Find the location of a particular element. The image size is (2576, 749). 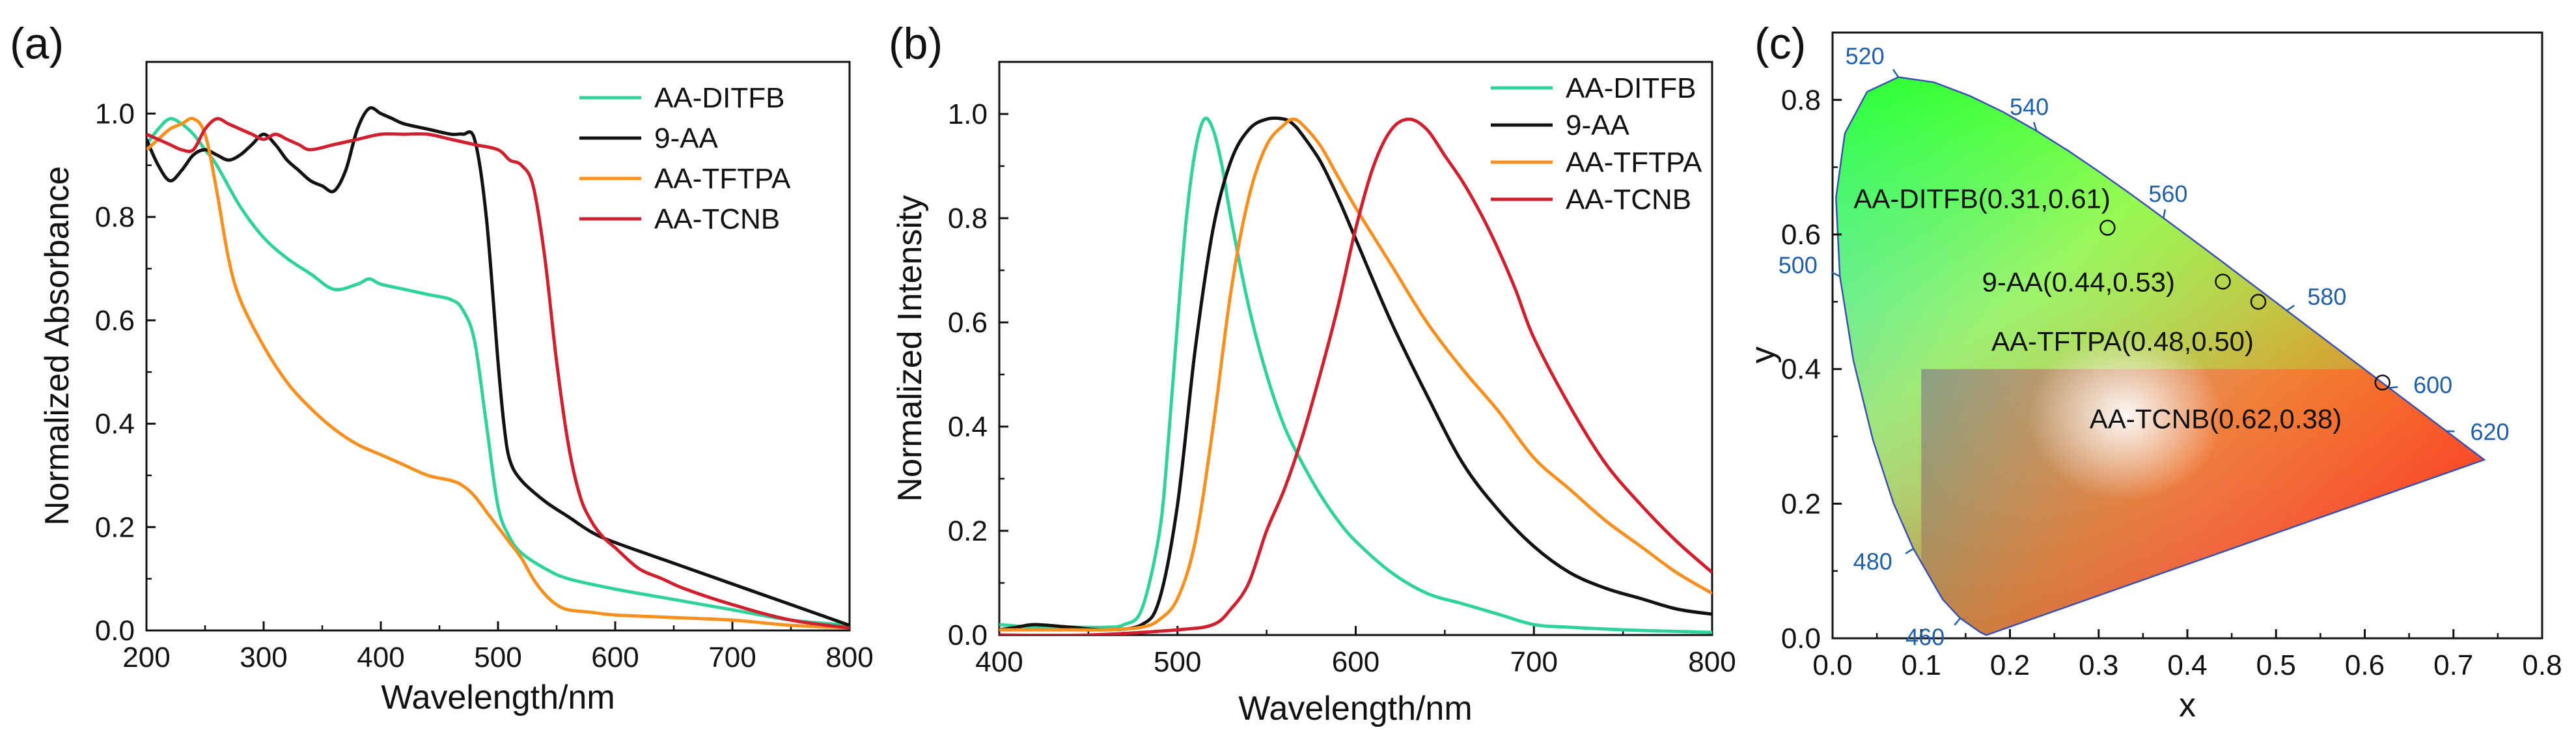

panel-a-label: (a) is located at coordinates (37, 43).